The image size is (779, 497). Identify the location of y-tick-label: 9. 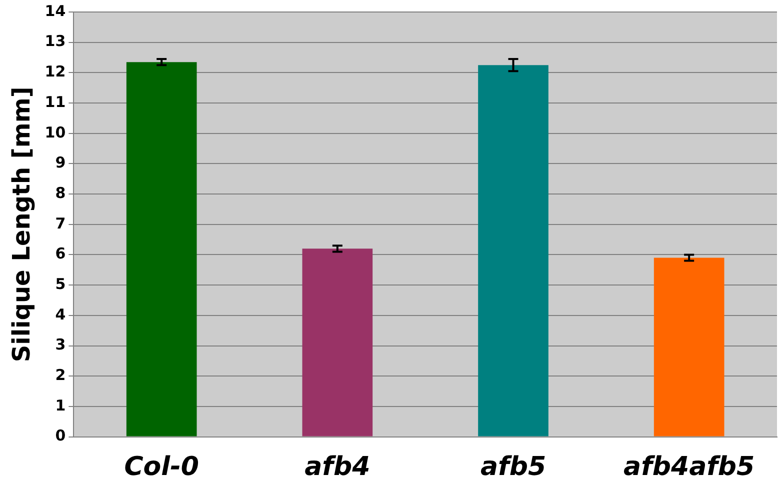
(60, 163).